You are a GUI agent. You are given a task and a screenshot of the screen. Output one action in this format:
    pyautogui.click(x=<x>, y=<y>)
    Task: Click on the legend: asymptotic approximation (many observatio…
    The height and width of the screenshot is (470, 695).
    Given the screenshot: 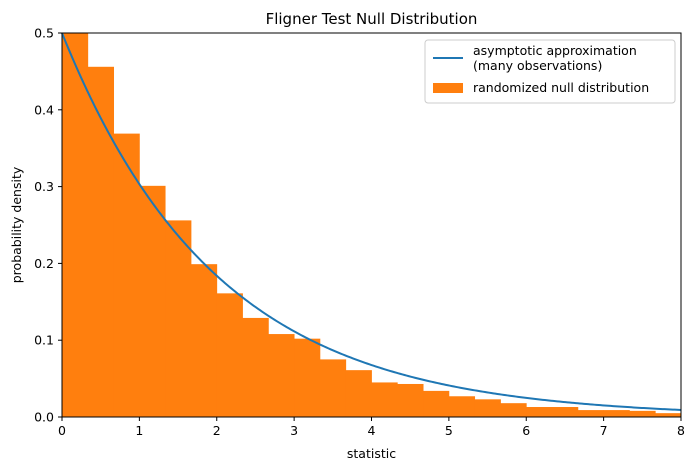 What is the action you would take?
    pyautogui.click(x=550, y=71)
    